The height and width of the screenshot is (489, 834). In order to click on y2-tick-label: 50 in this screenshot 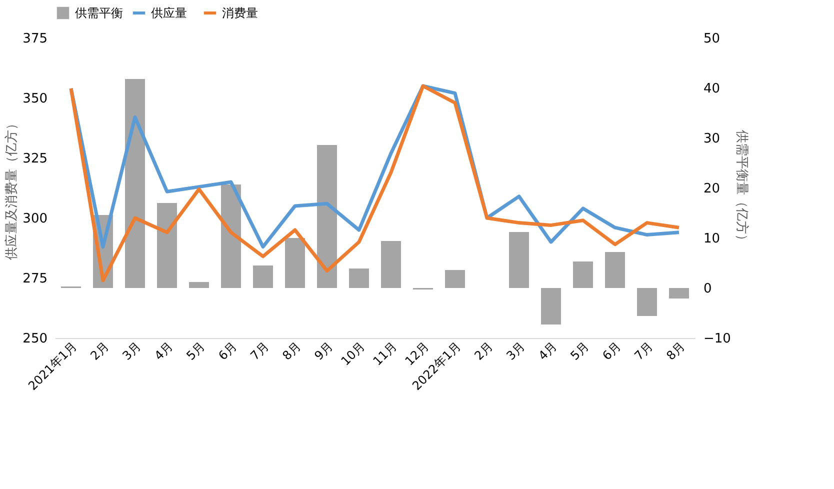, I will do `click(712, 39)`.